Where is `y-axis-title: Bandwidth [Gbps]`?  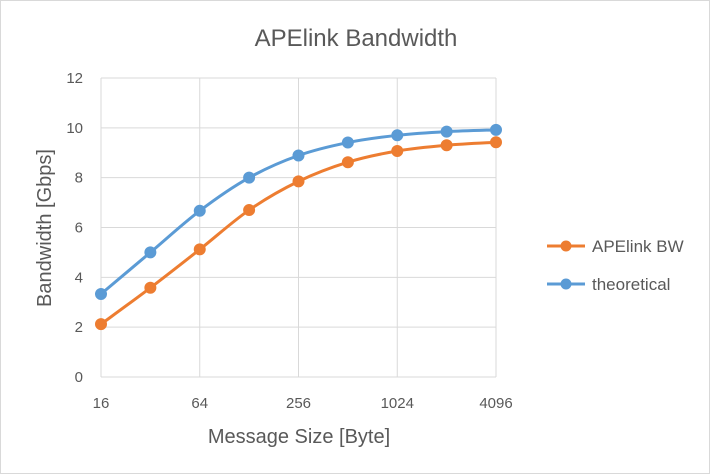
y-axis-title: Bandwidth [Gbps] is located at coordinates (45, 228).